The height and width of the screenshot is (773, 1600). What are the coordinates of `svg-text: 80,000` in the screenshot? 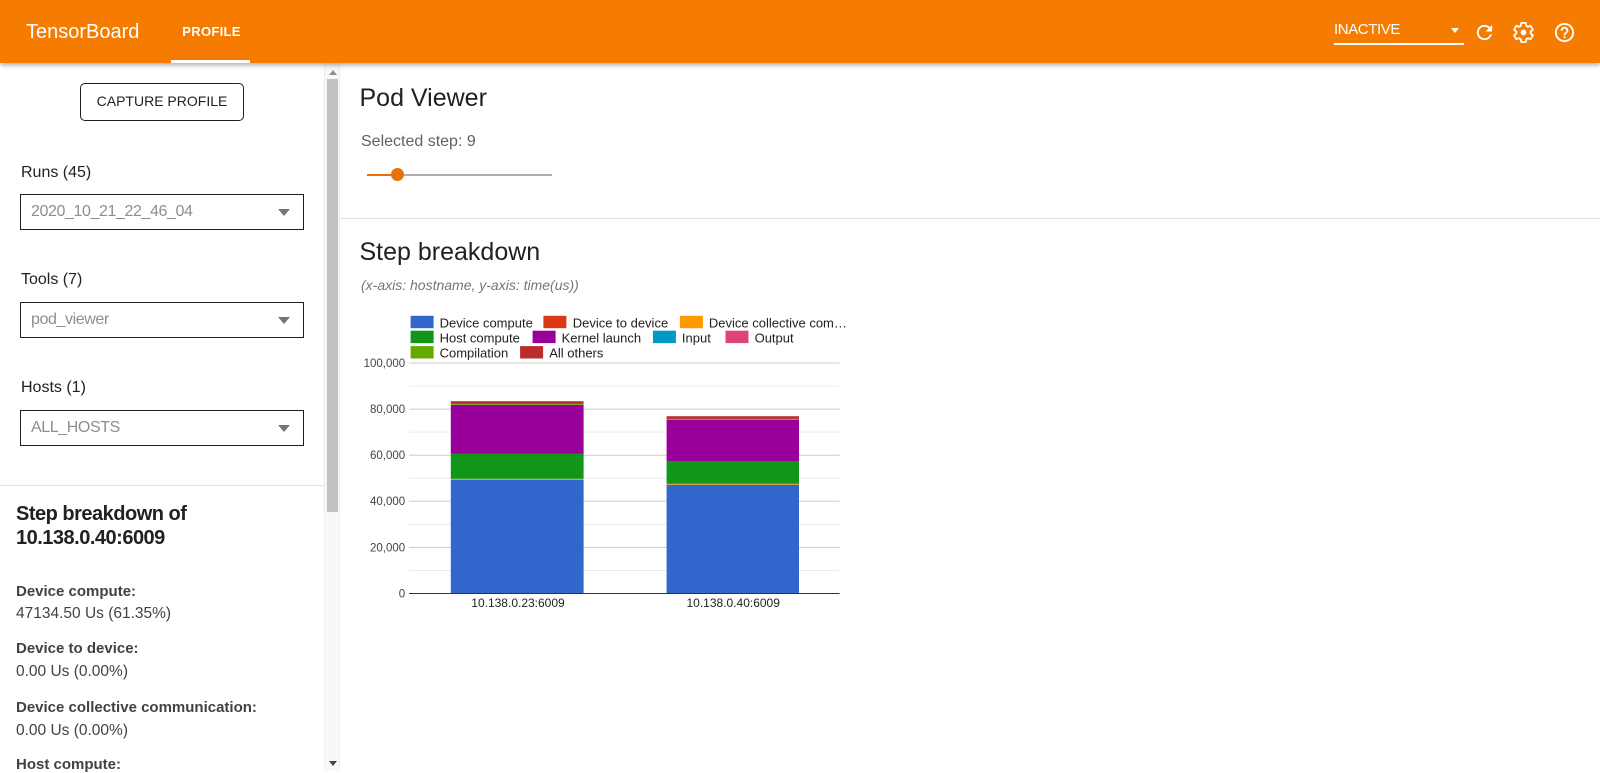 It's located at (387, 410).